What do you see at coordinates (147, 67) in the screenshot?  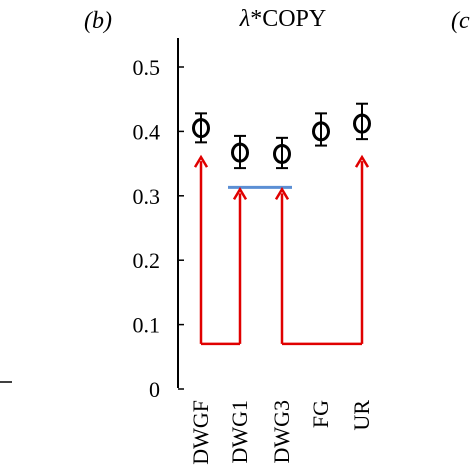 I see `y-tick-label: 0.5` at bounding box center [147, 67].